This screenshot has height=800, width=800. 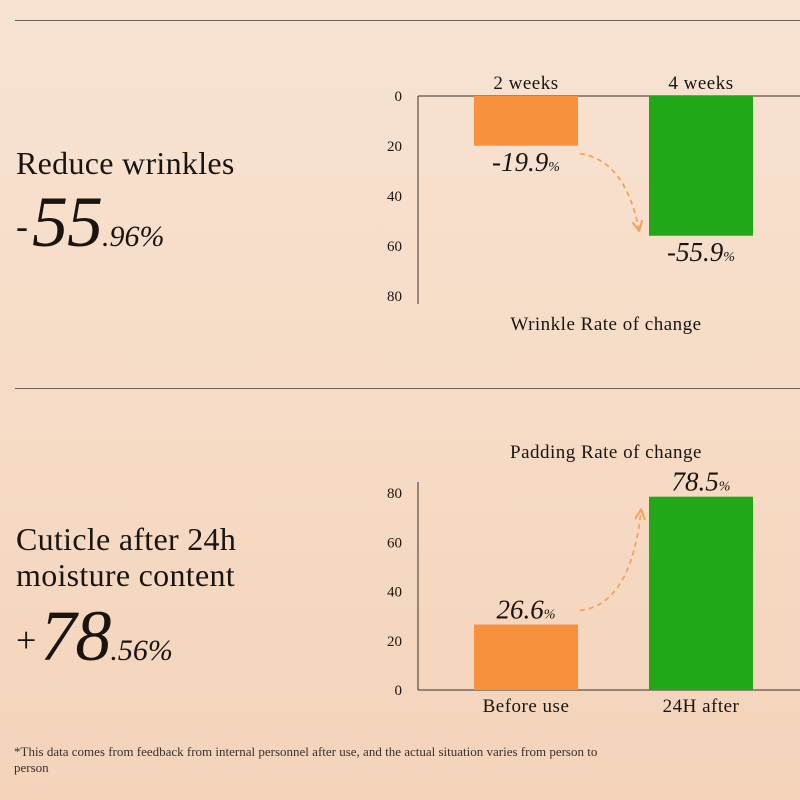 I want to click on wrinkle-y-tick: 20, so click(x=394, y=147).